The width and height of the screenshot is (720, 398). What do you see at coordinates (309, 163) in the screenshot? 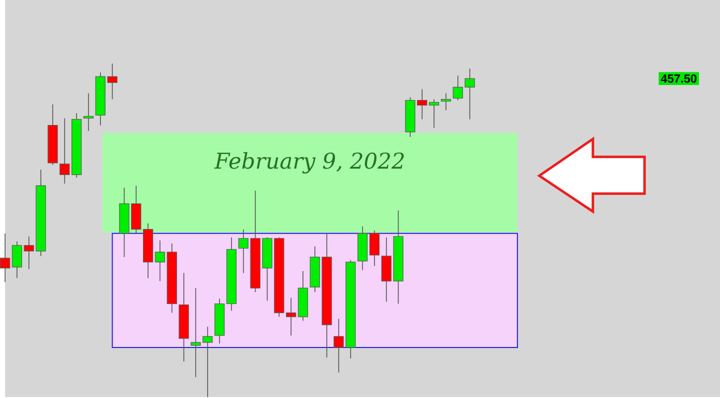
I see `band-label: February 9, 2022` at bounding box center [309, 163].